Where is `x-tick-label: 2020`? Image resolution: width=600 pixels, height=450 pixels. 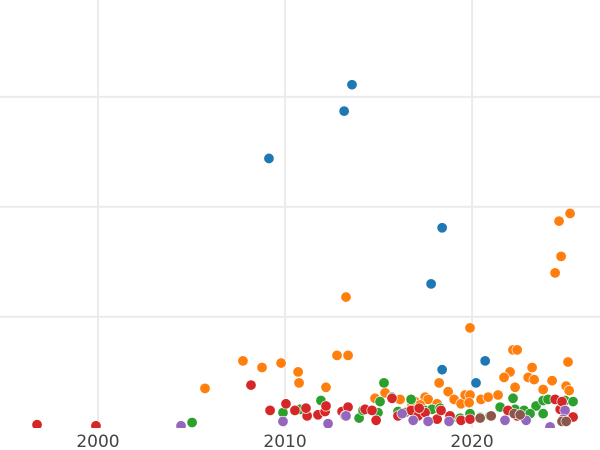
x-tick-label: 2020 is located at coordinates (471, 441).